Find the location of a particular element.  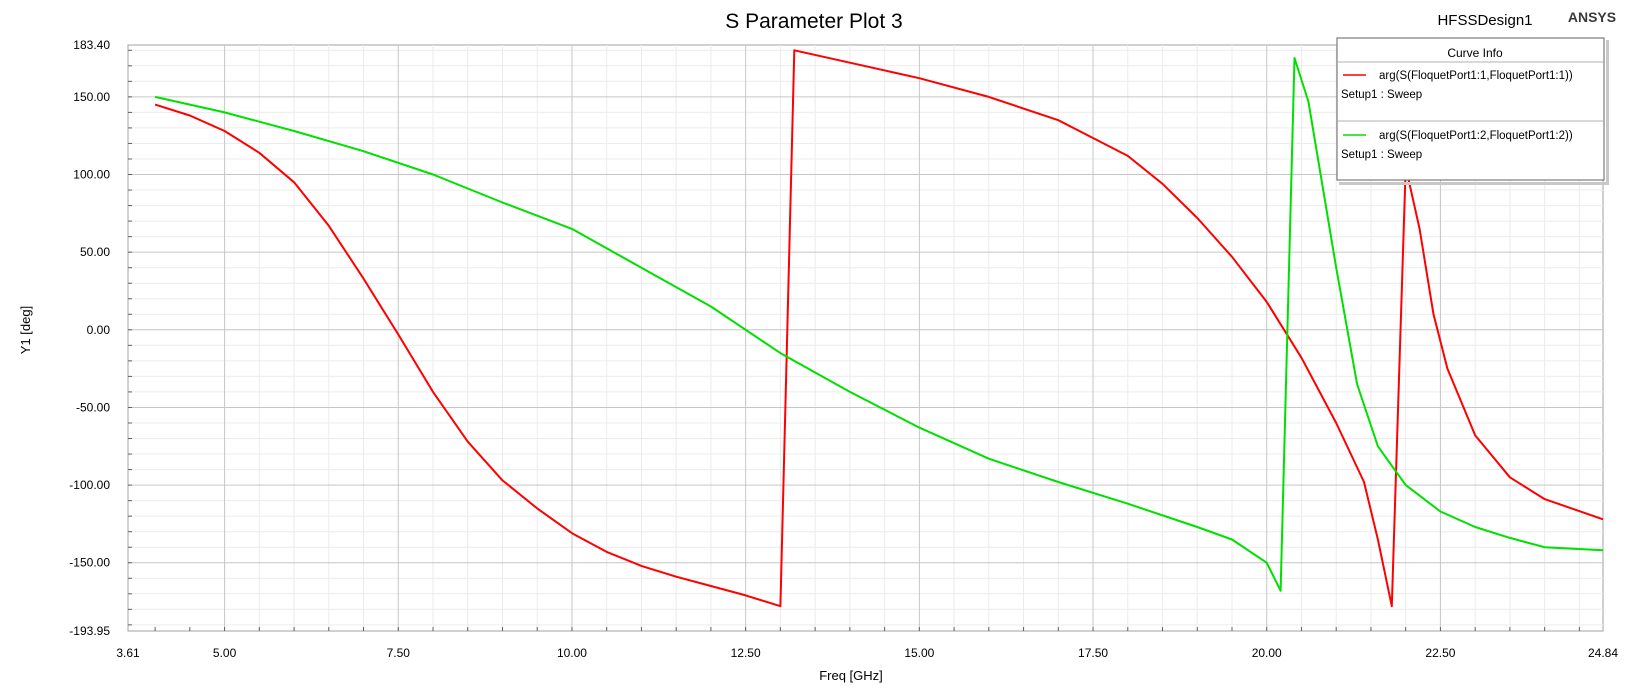

y-tick-label: 50.00 is located at coordinates (95, 252).